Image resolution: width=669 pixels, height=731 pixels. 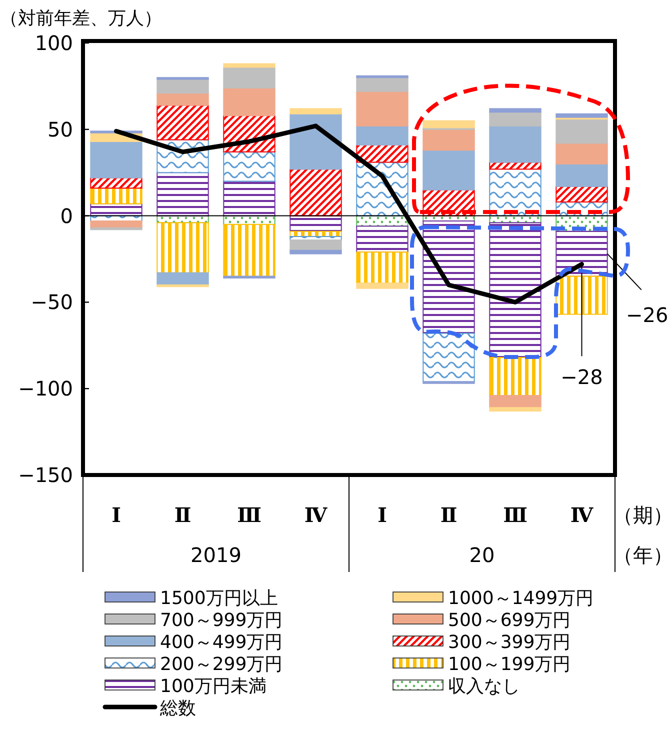 What do you see at coordinates (45, 475) in the screenshot?
I see `ytick: −150` at bounding box center [45, 475].